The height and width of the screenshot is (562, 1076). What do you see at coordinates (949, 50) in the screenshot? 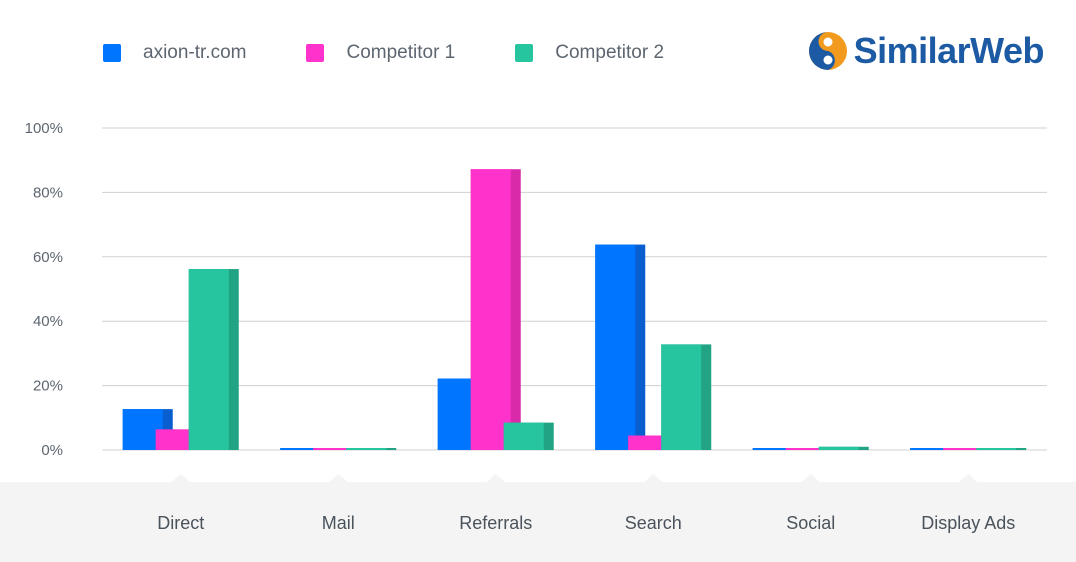
I see `similarweb-logo-text: SimilarWeb` at bounding box center [949, 50].